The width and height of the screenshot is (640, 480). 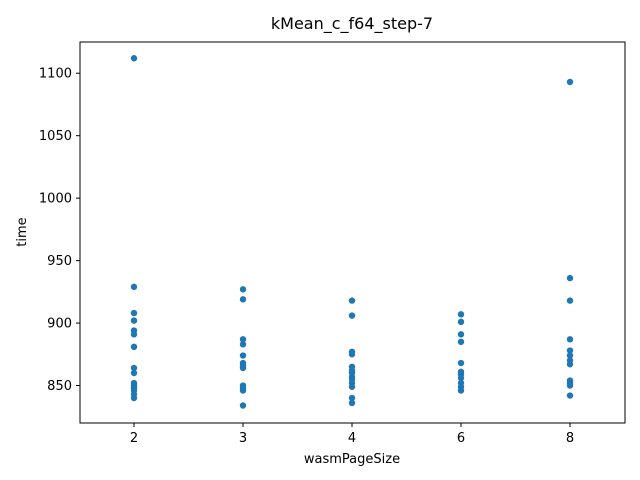 I want to click on x-tick-label: 2, so click(x=134, y=438).